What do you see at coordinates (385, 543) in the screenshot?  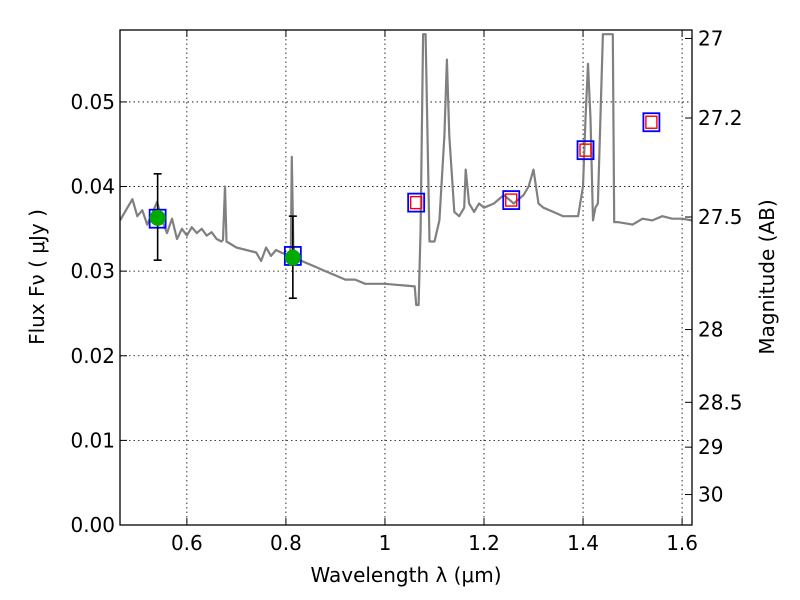 I see `x-tick-label: 1` at bounding box center [385, 543].